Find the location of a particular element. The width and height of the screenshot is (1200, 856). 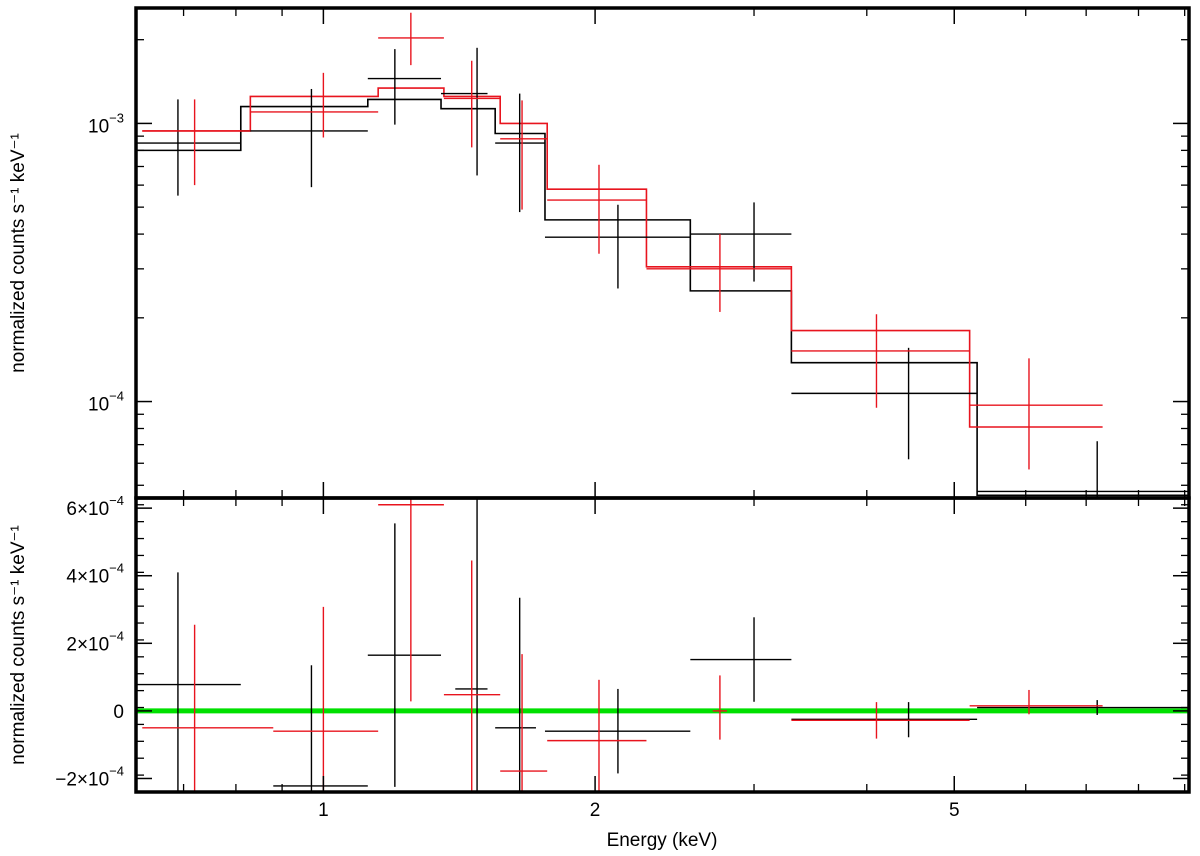

residuals-y-tick-label-3: 0 is located at coordinates (118, 712).